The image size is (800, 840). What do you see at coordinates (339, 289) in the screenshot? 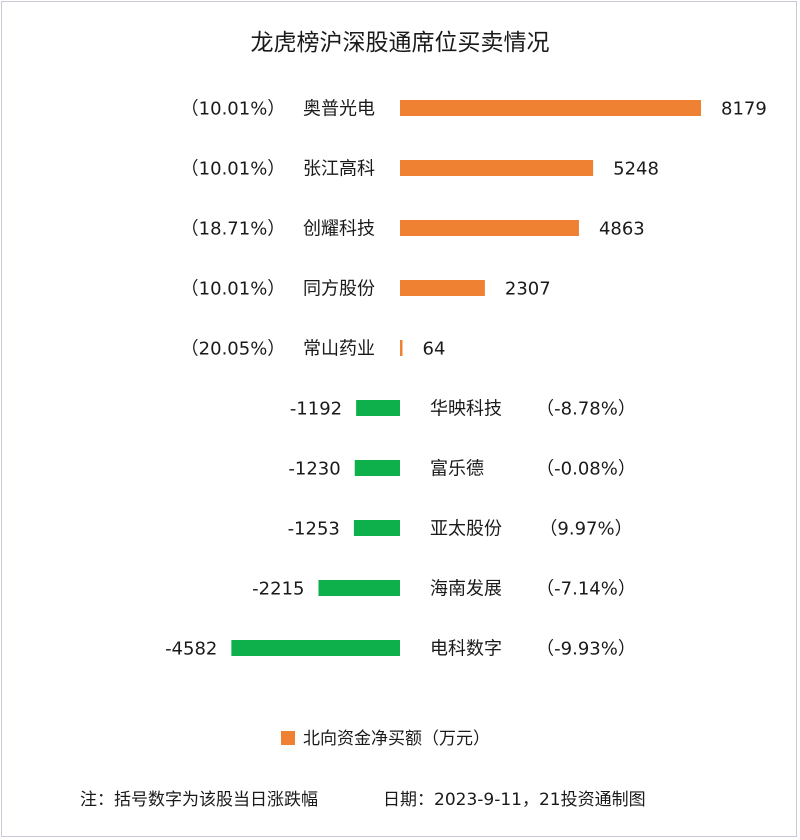
I see `category-label: 同方股份` at bounding box center [339, 289].